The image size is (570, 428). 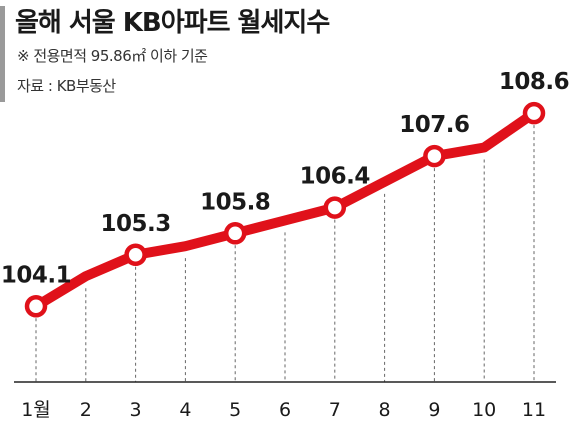 I want to click on chart-subtitle: ※ 전용면적 95.86㎡ 이하 기준, so click(x=112, y=56).